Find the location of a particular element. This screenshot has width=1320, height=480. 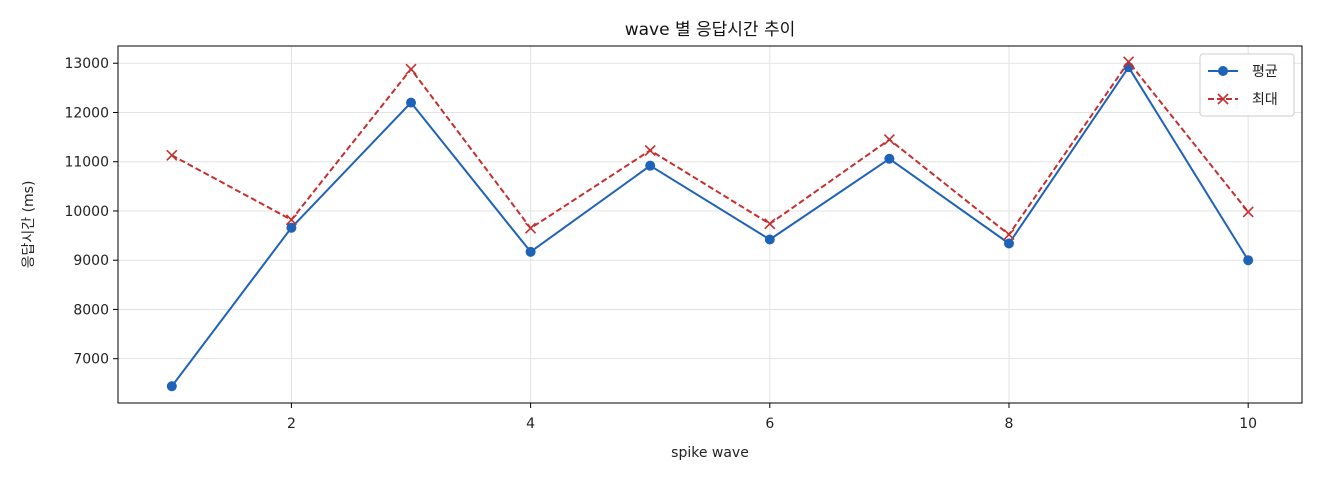

y-tick-label: 9000 is located at coordinates (91, 261).